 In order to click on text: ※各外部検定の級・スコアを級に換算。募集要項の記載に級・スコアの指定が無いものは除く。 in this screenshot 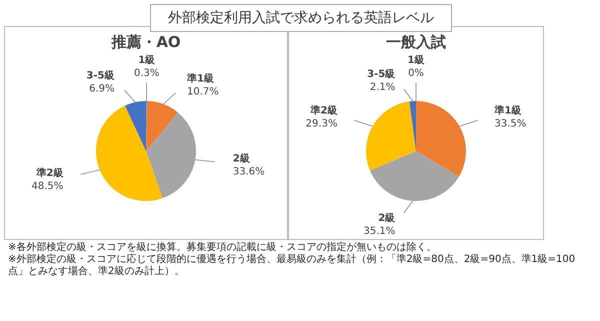, I will do `click(223, 248)`.